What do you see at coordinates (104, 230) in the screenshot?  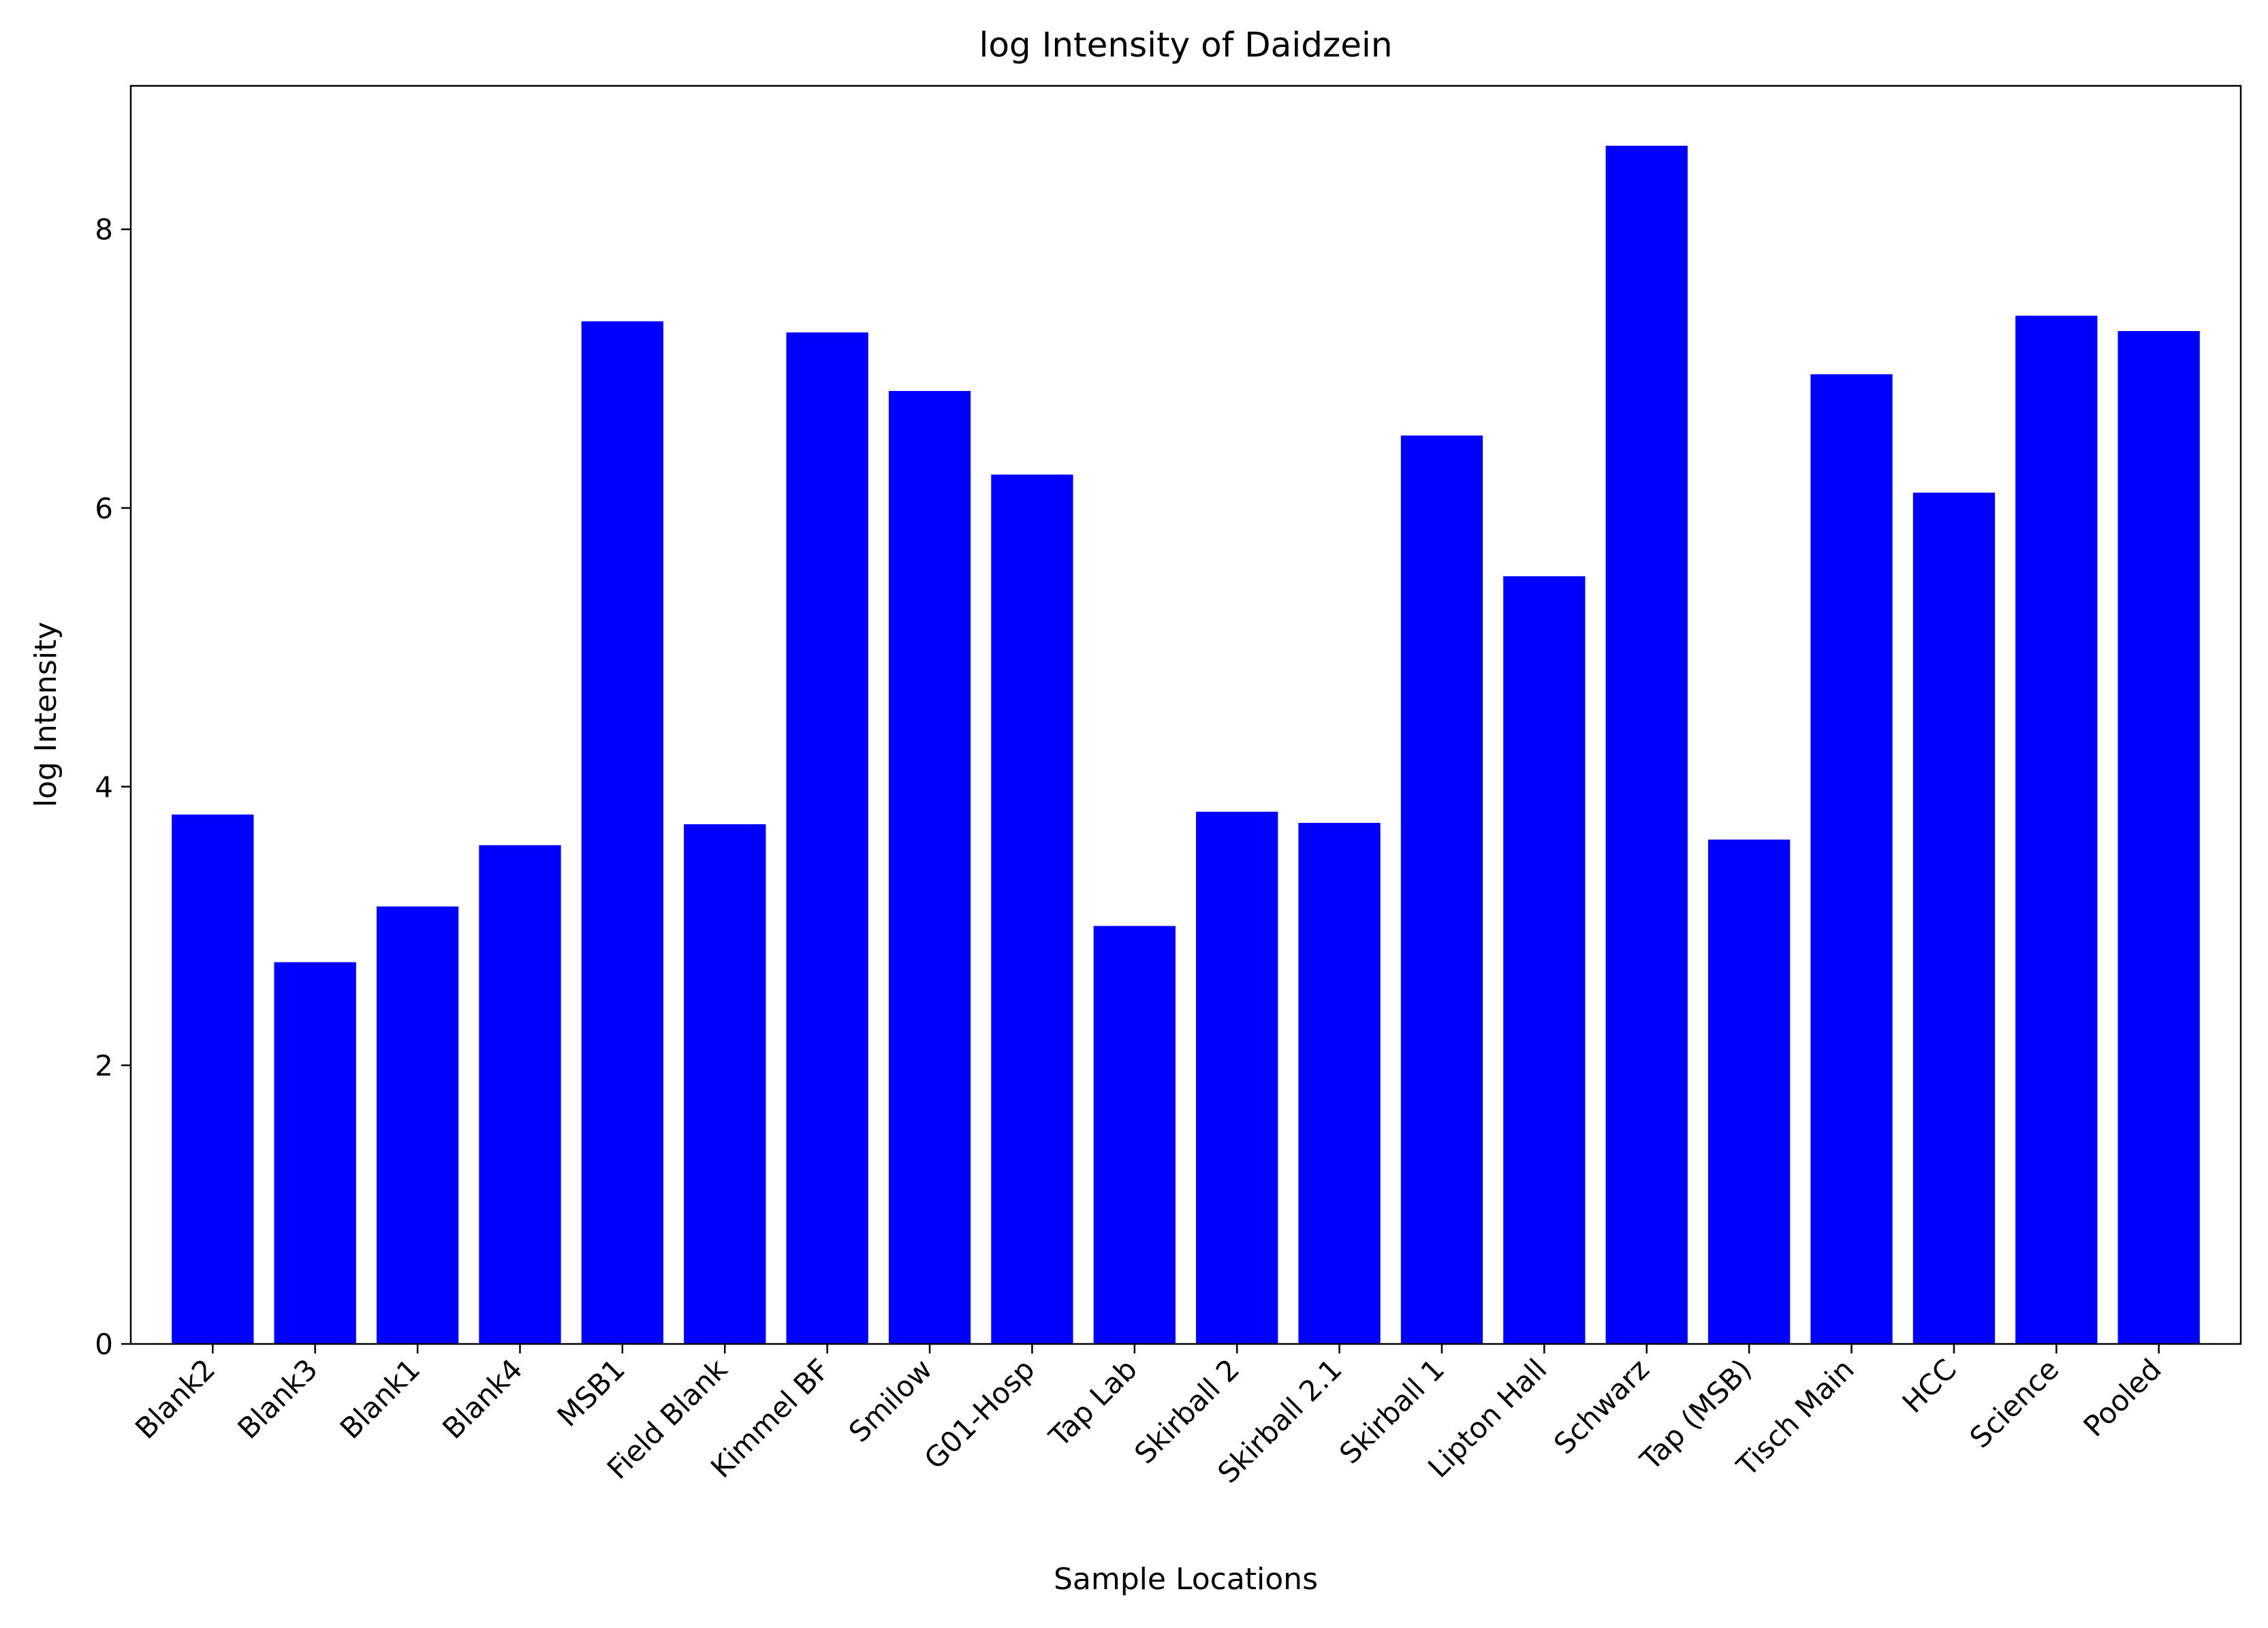 I see `y-tick-label-4: 8` at bounding box center [104, 230].